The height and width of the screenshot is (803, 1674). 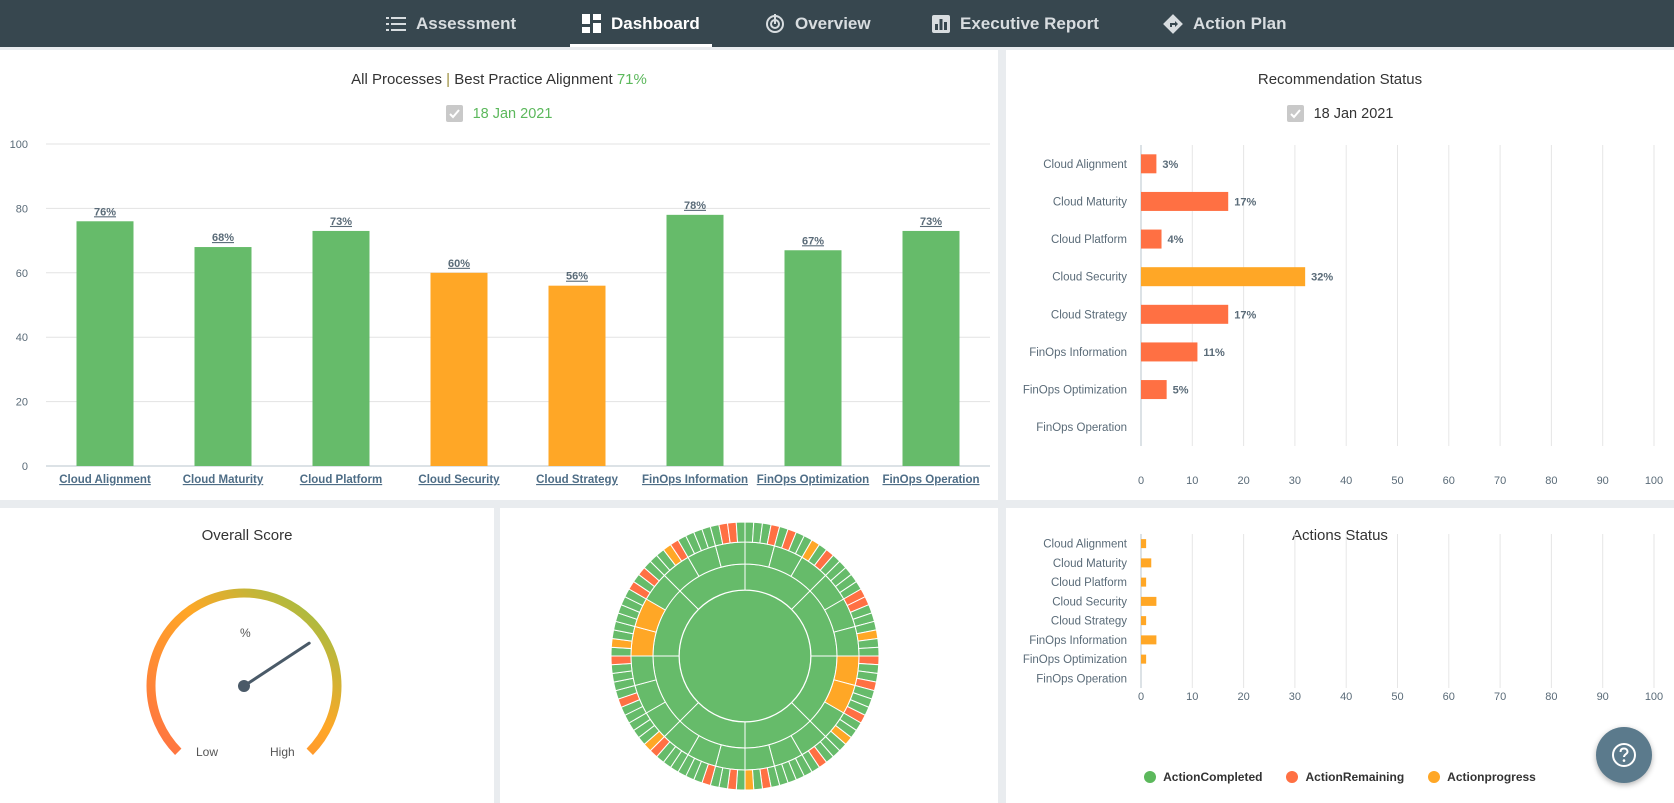 What do you see at coordinates (451, 23) in the screenshot?
I see `tab-assessment: Assessment` at bounding box center [451, 23].